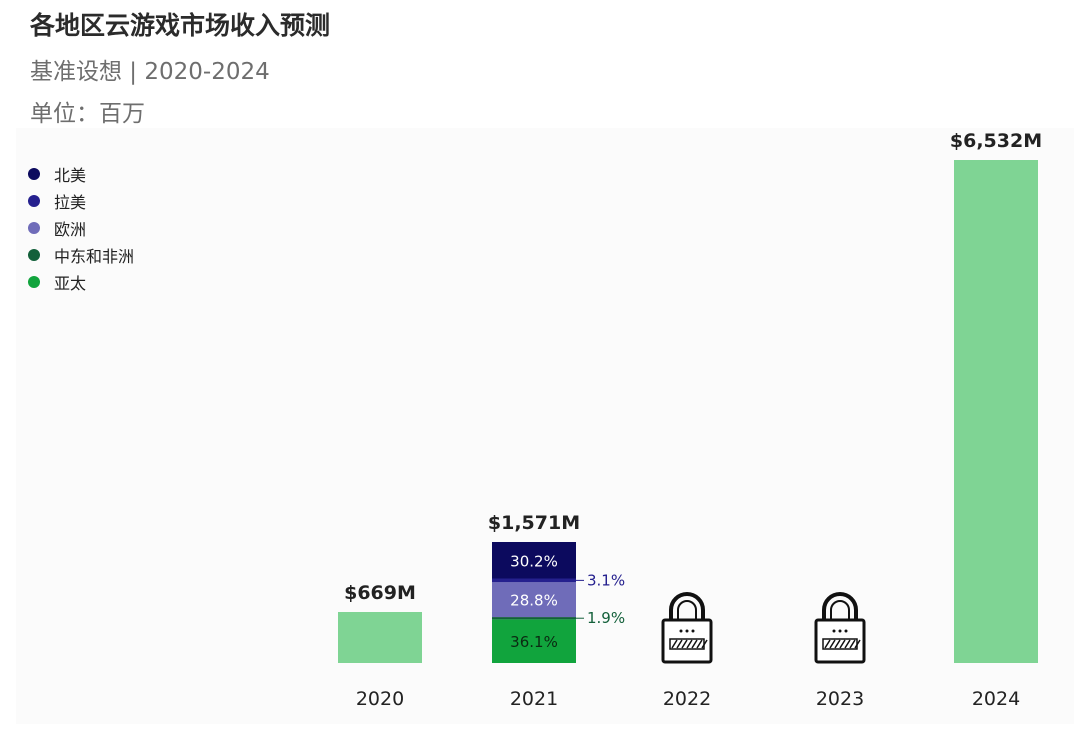  Describe the element at coordinates (380, 637) in the screenshot. I see `bar-2020` at that location.